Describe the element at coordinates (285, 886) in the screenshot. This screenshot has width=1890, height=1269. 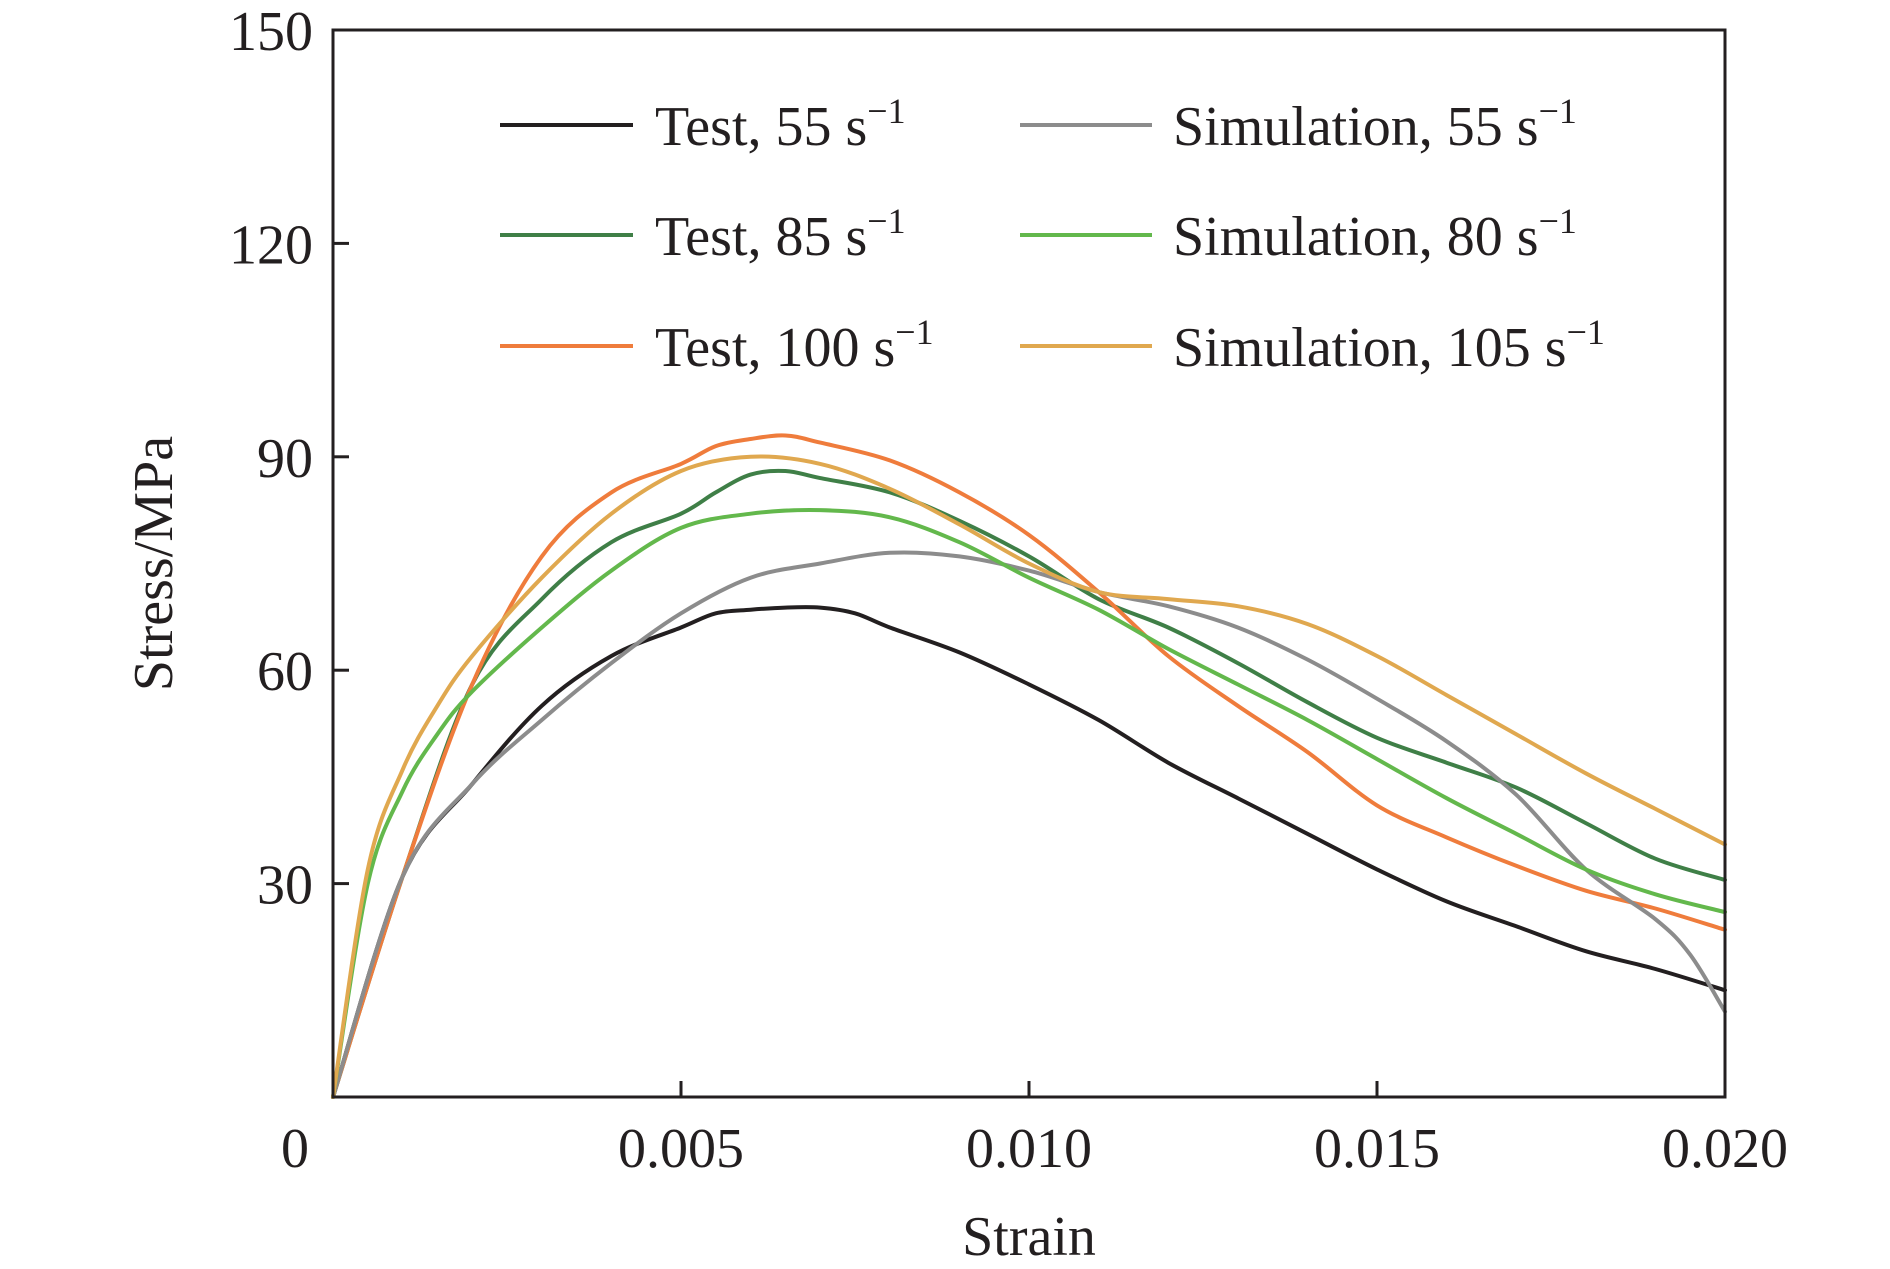
I see `y-tick-label: 30` at that location.